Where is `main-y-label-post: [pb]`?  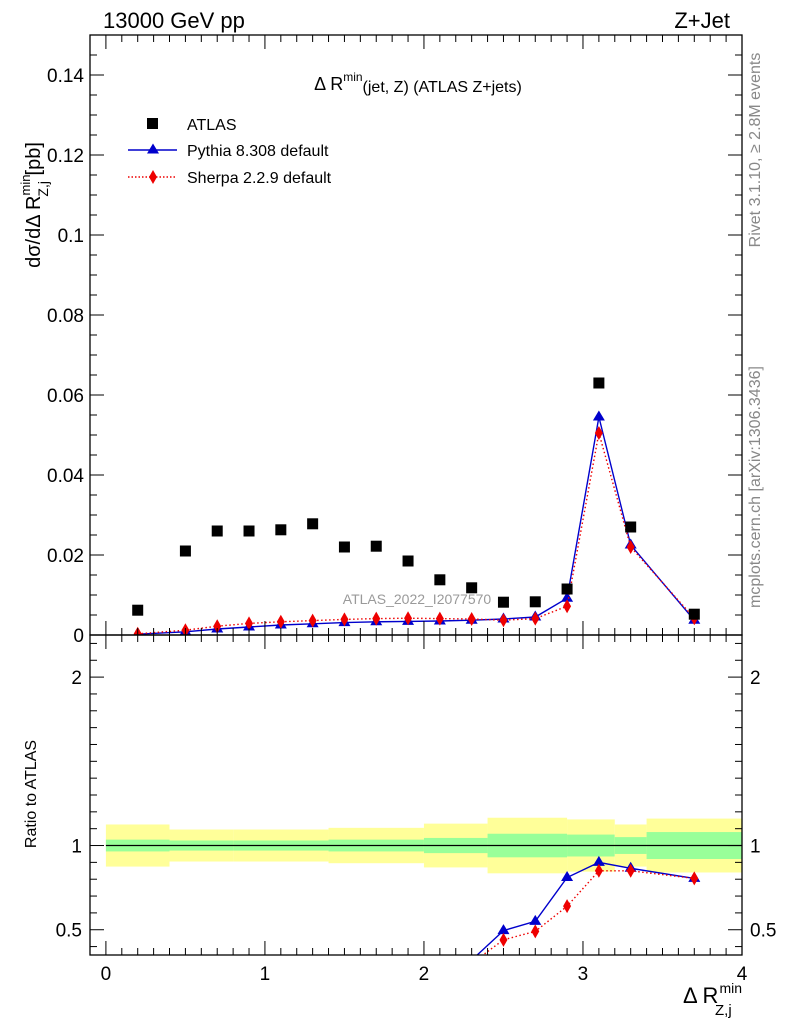
main-y-label-post: [pb] is located at coordinates (34, 161).